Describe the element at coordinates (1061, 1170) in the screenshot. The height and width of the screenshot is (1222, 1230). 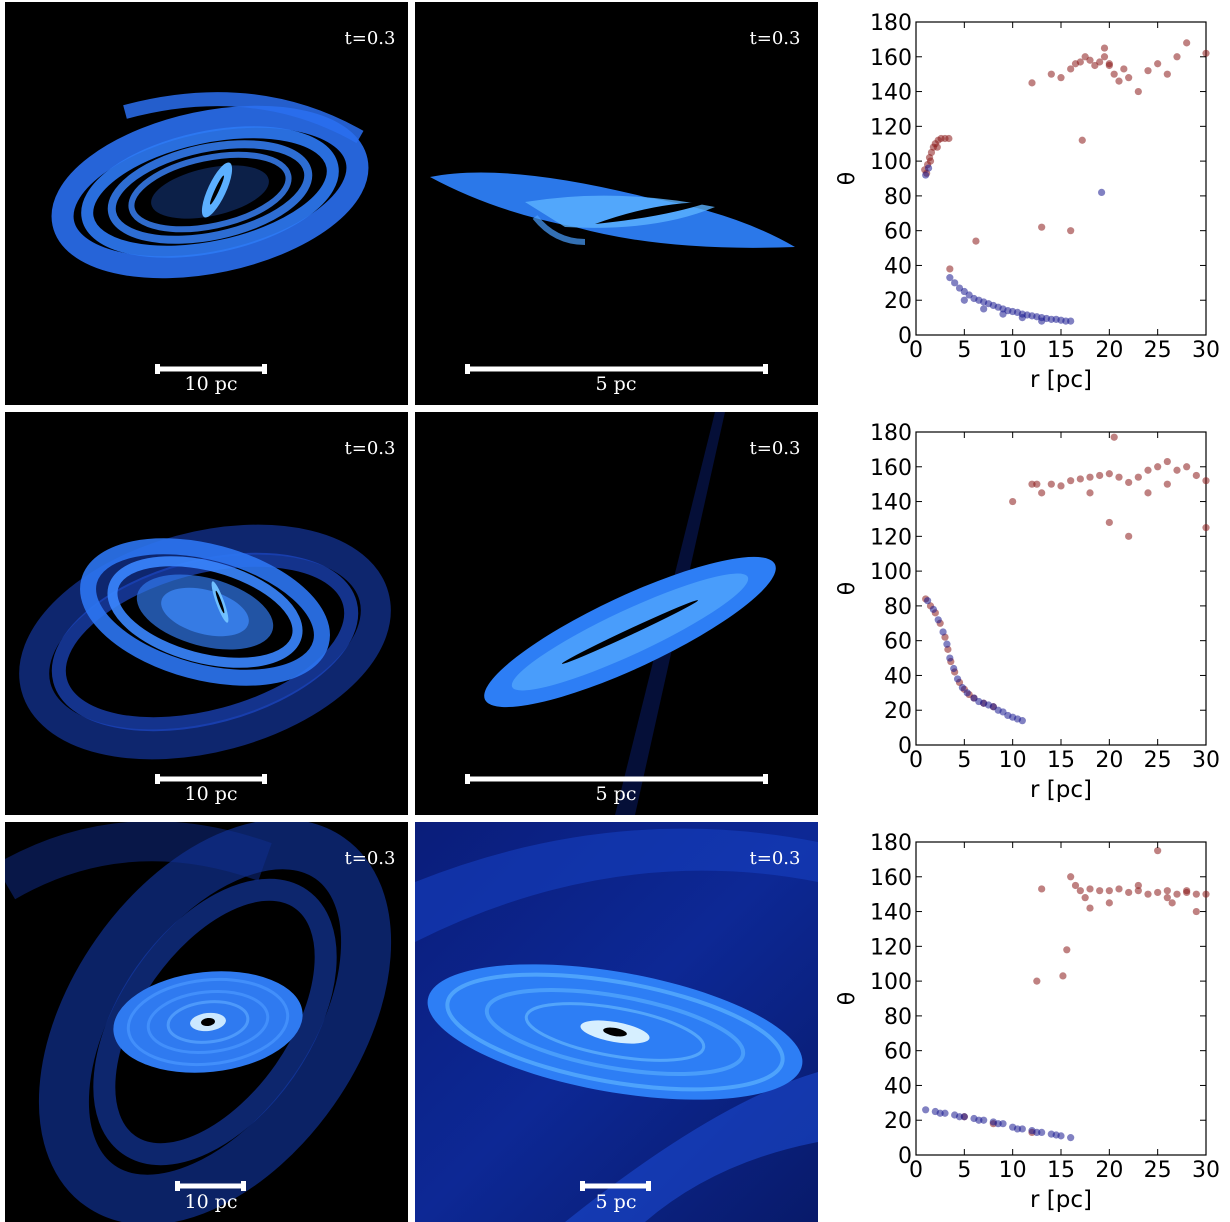
I see `x-tick-label: 15` at that location.